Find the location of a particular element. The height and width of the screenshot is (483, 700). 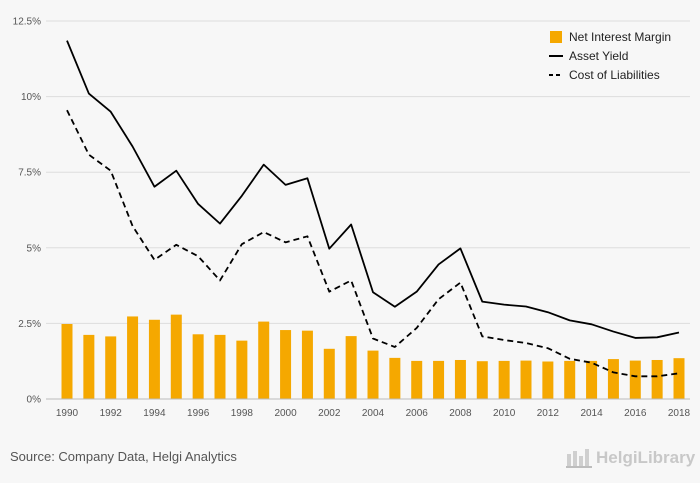

y-axis-ticks: 0% 2.5% 5% 7.5% 10% 12.5% is located at coordinates (27, 211).